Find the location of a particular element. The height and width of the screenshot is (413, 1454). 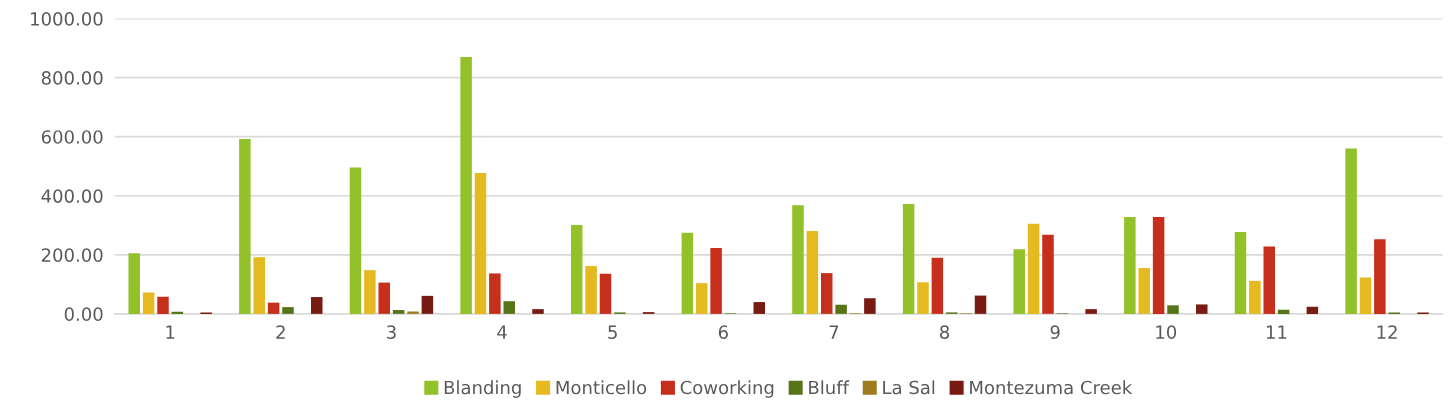

y-tick-label: 600.00 is located at coordinates (72, 137).